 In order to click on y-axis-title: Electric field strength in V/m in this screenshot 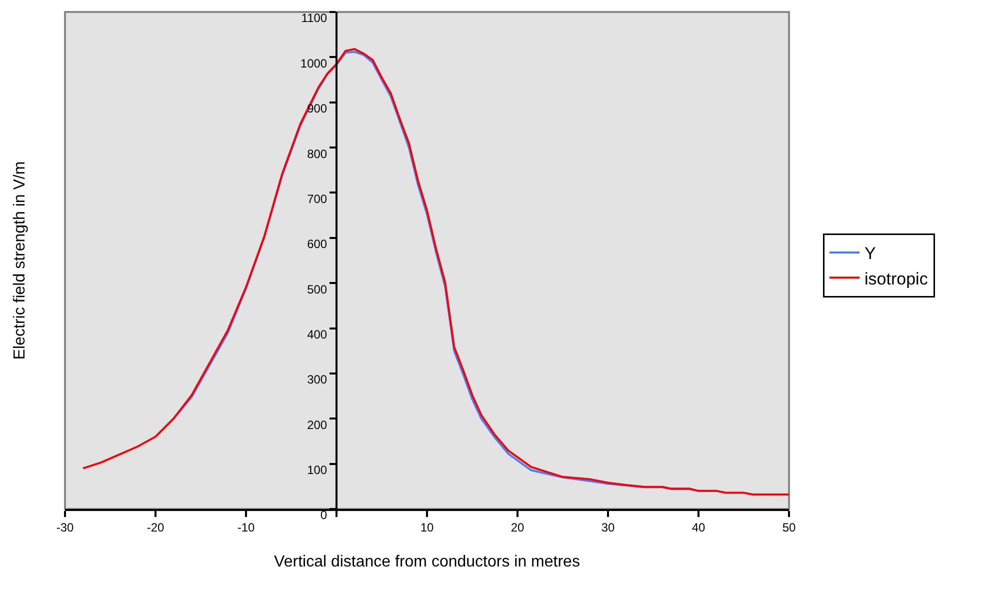, I will do `click(20, 260)`.